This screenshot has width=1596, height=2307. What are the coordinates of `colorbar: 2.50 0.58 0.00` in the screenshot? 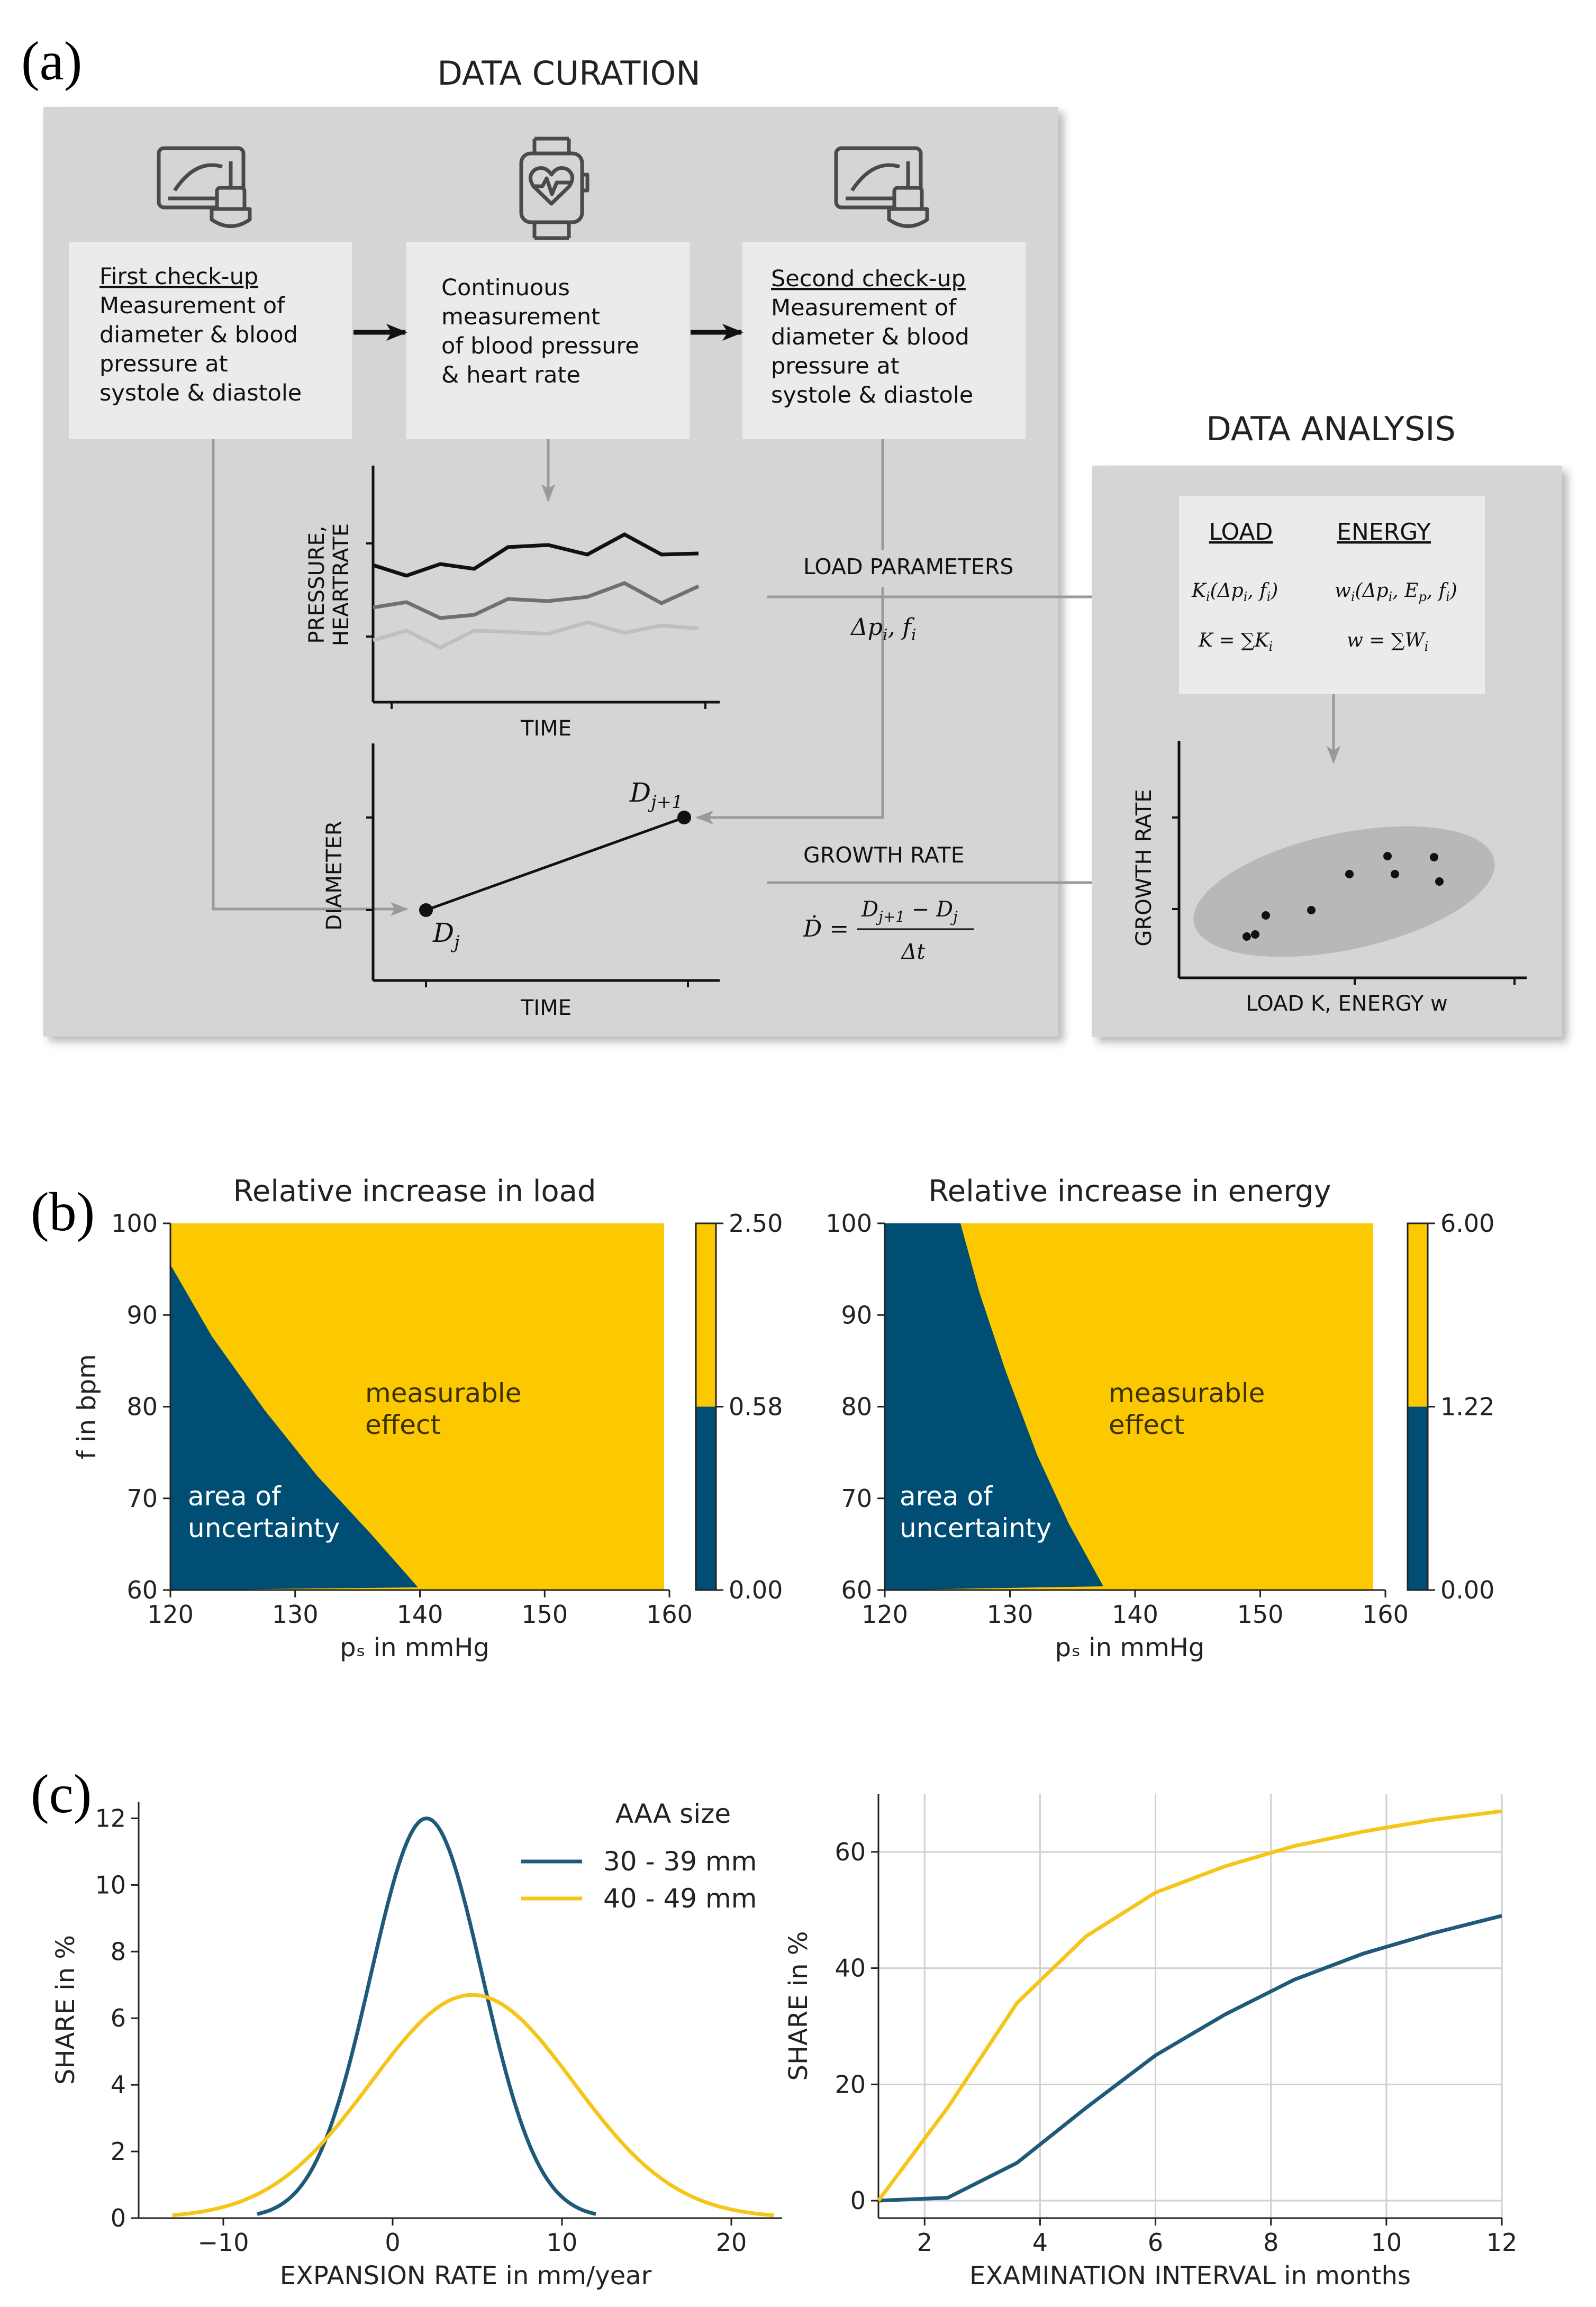 It's located at (739, 1406).